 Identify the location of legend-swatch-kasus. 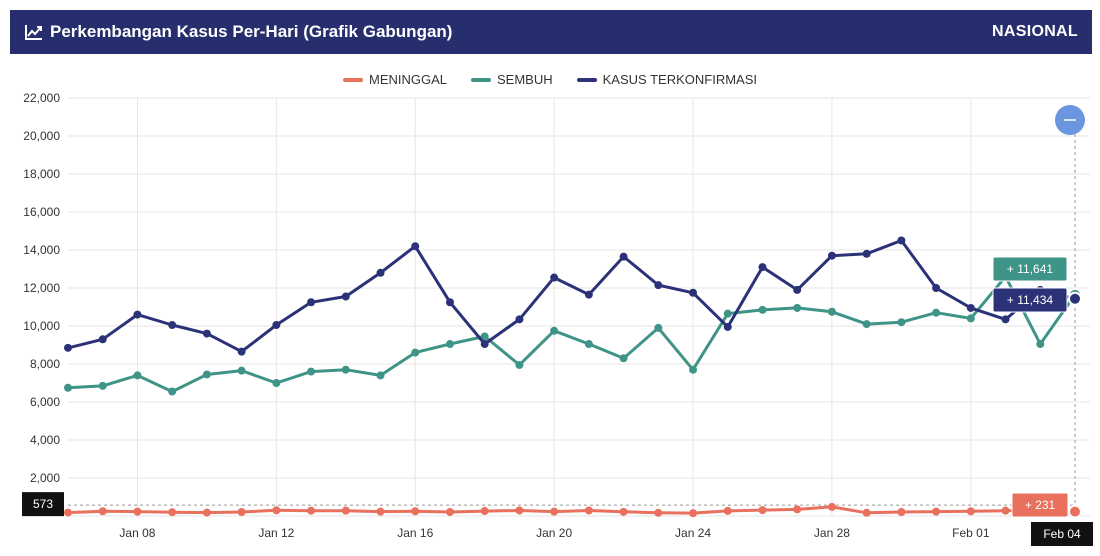
(586, 79).